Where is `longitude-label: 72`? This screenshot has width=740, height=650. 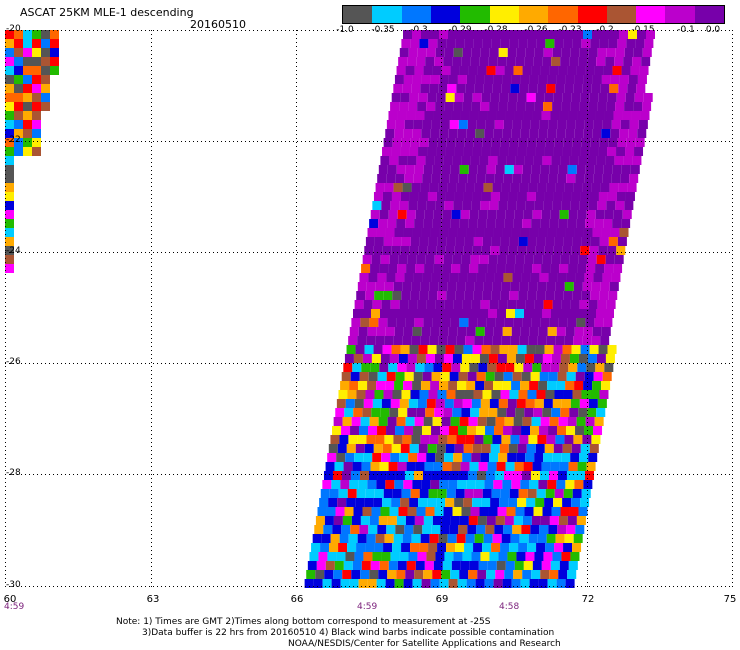
longitude-label: 72 is located at coordinates (588, 599).